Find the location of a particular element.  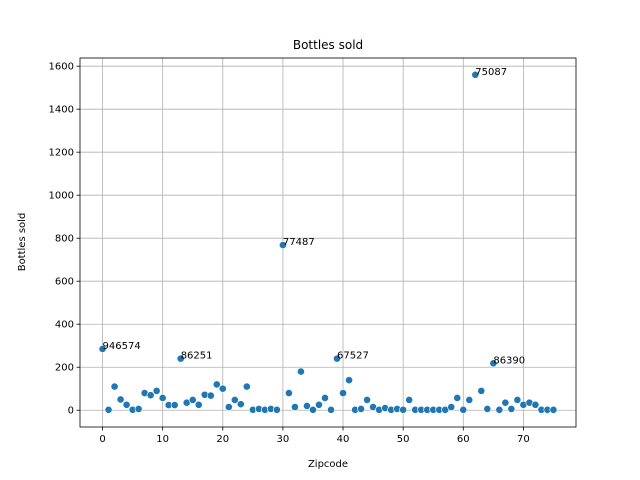

y-axis-label: Bottles sold is located at coordinates (22, 242).